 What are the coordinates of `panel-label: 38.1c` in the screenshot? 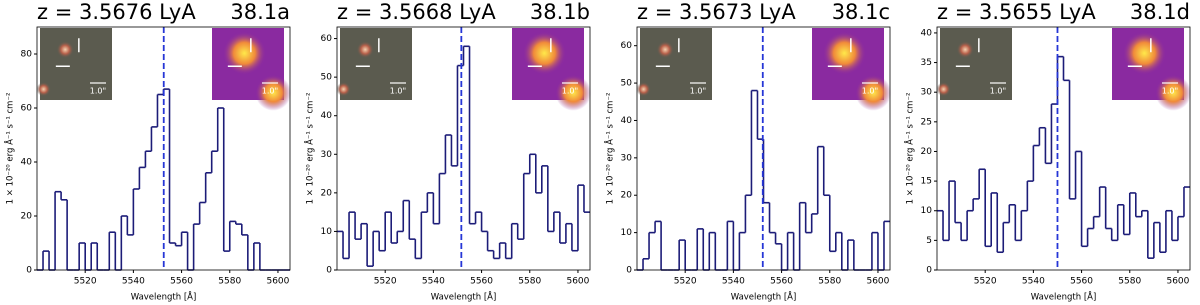 It's located at (861, 12).